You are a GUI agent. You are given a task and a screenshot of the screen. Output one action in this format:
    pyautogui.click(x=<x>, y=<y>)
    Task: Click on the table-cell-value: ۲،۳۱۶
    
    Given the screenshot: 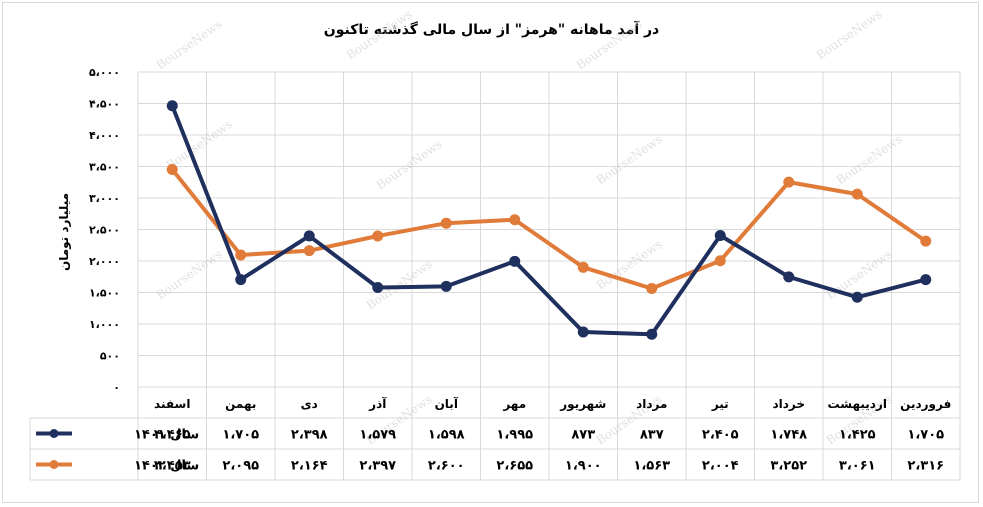 What is the action you would take?
    pyautogui.click(x=925, y=466)
    